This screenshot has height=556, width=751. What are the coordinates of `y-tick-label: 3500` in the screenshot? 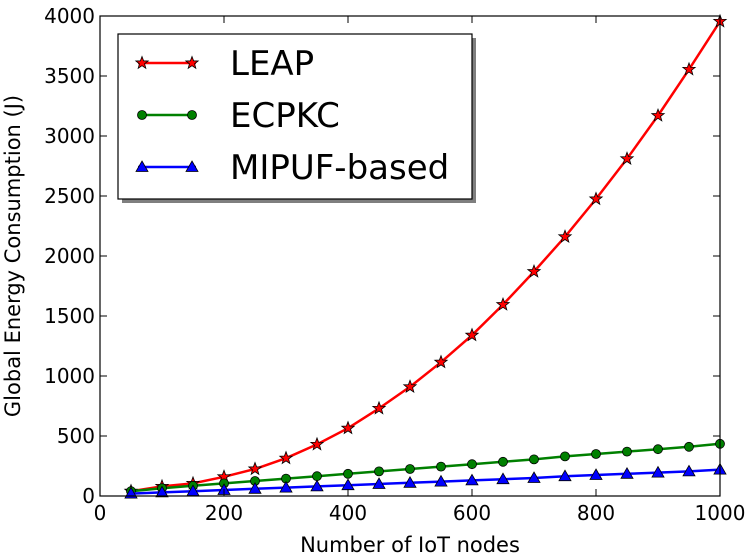 It's located at (69, 76).